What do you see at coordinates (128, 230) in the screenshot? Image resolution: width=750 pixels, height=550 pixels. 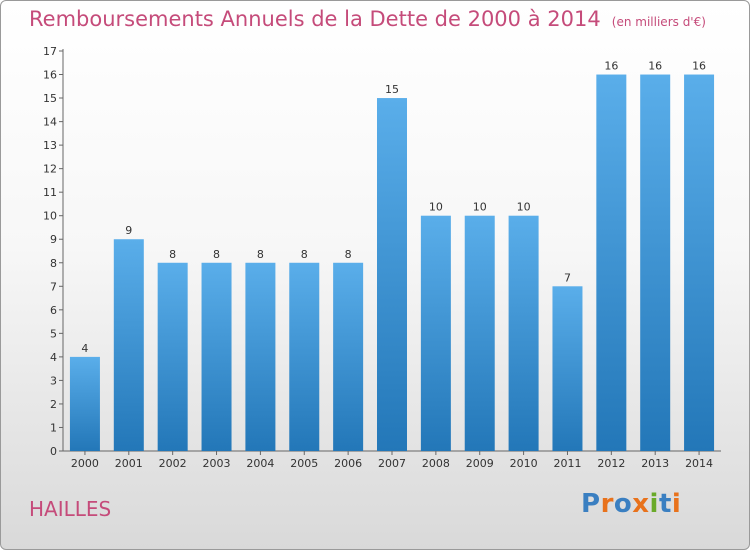 I see `bar-value-label: 9` at bounding box center [128, 230].